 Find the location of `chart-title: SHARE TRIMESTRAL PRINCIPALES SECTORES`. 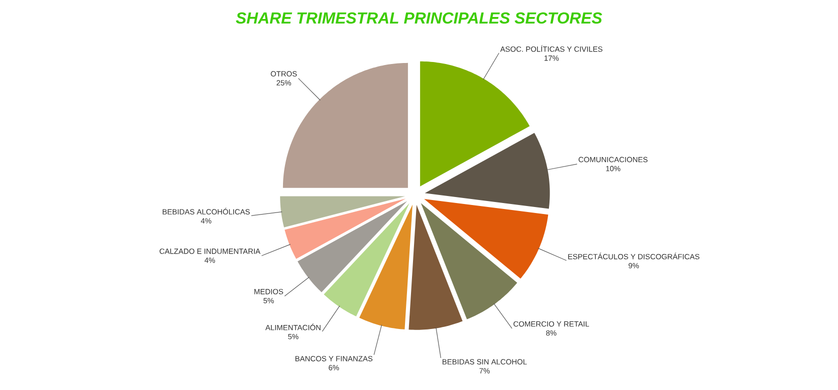

chart-title: SHARE TRIMESTRAL PRINCIPALES SECTORES is located at coordinates (419, 18).